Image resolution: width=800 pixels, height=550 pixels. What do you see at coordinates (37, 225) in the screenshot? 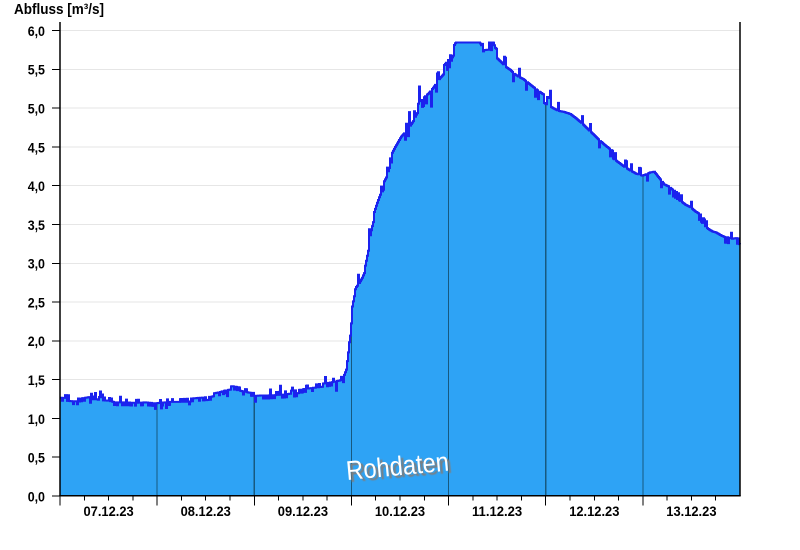
I see `svg-text: 3,5` at bounding box center [37, 225].